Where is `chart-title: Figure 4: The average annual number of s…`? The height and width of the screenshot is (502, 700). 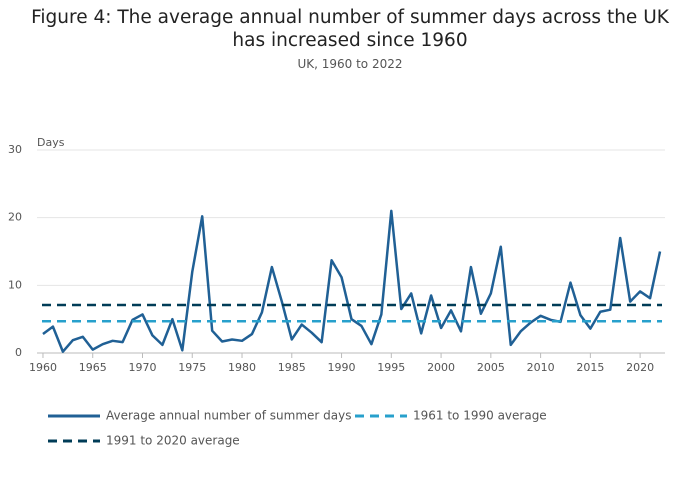 chart-title: Figure 4: The average annual number of s… is located at coordinates (350, 29).